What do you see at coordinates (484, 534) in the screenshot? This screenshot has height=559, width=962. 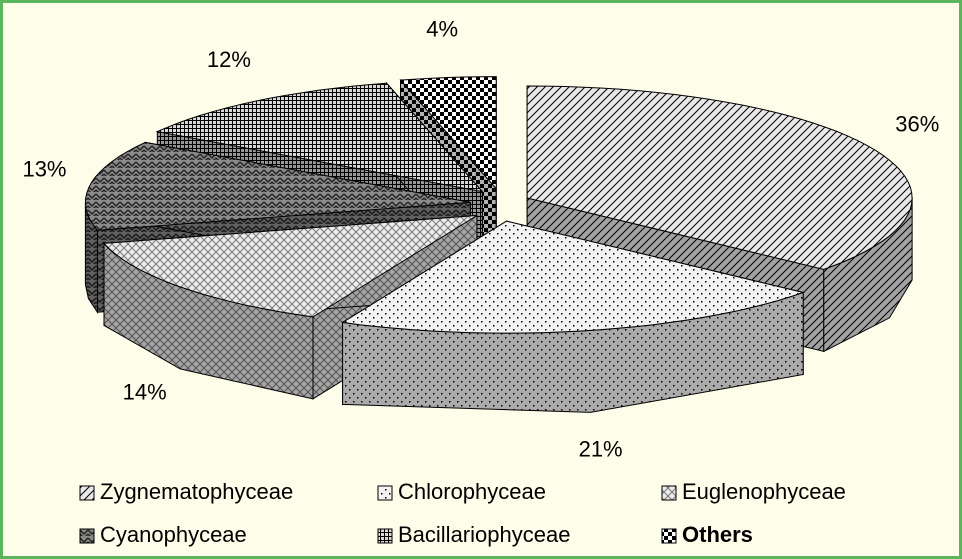 I see `legend-label: Bacillariophyceae` at bounding box center [484, 534].